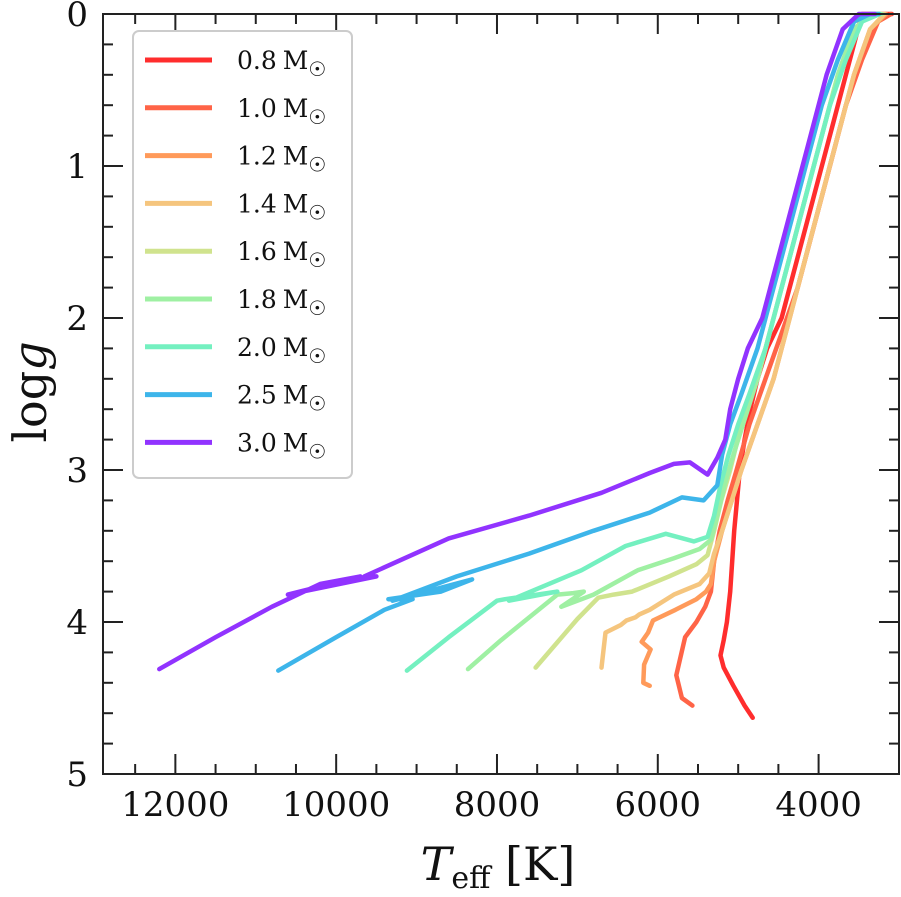 The width and height of the screenshot is (901, 897). What do you see at coordinates (257, 347) in the screenshot?
I see `legend-label-number: 2.0` at bounding box center [257, 347].